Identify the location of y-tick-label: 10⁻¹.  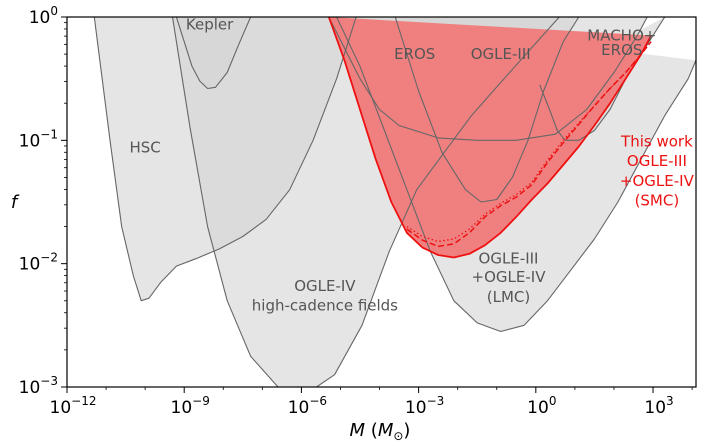
(38, 139).